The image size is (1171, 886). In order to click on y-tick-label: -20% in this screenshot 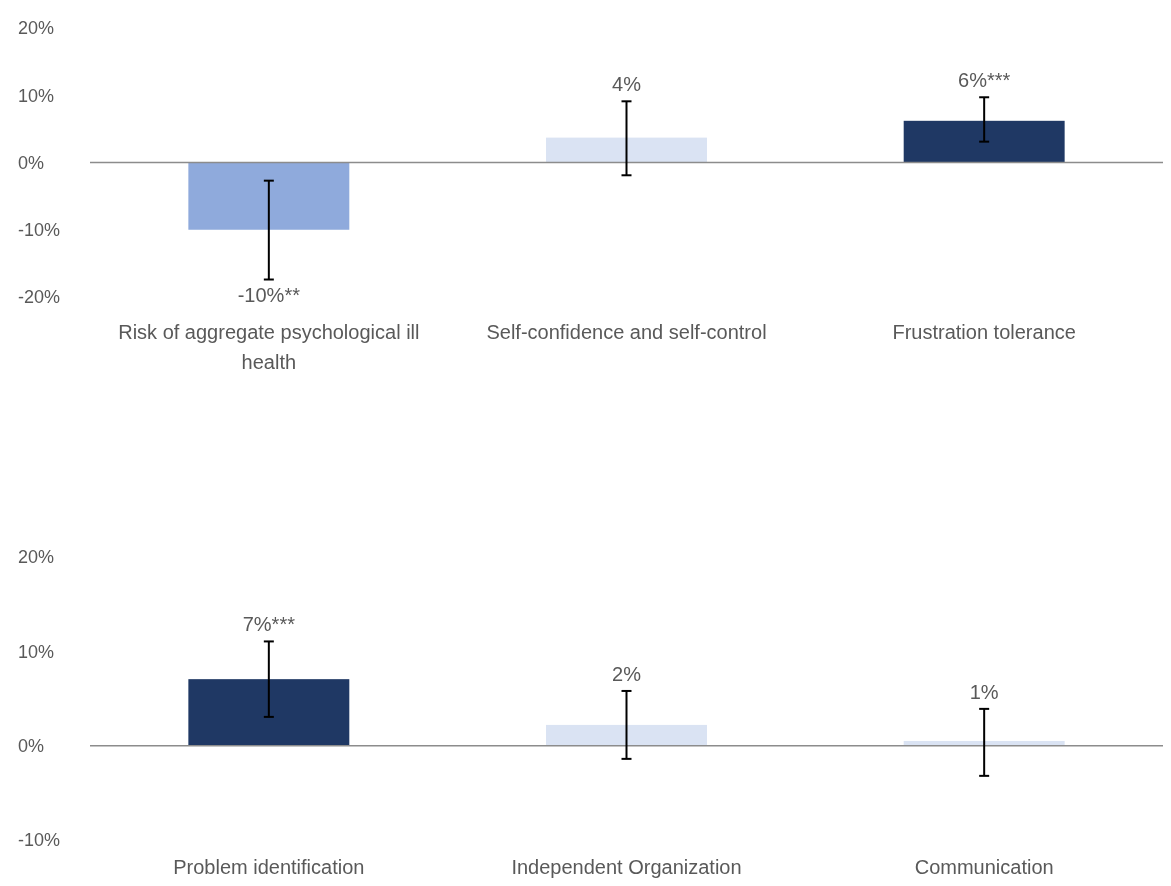, I will do `click(39, 297)`.